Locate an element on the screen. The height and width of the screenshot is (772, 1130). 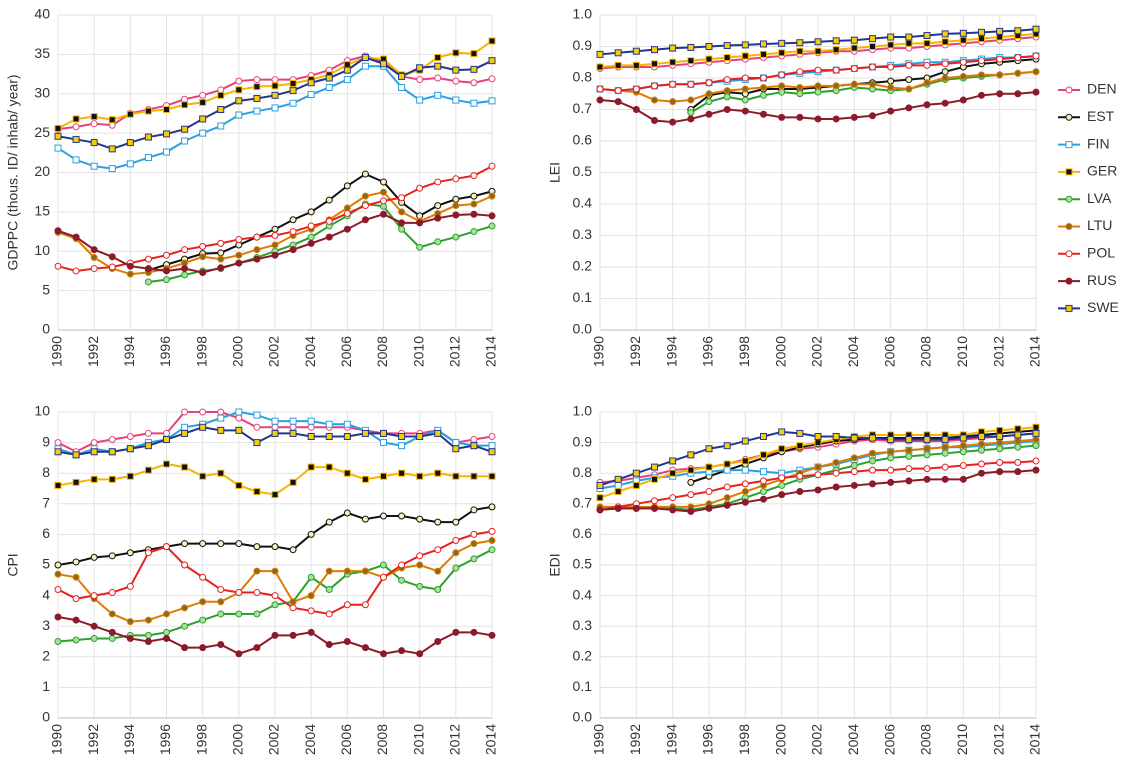
y-axis-label: EDI is located at coordinates (555, 564).